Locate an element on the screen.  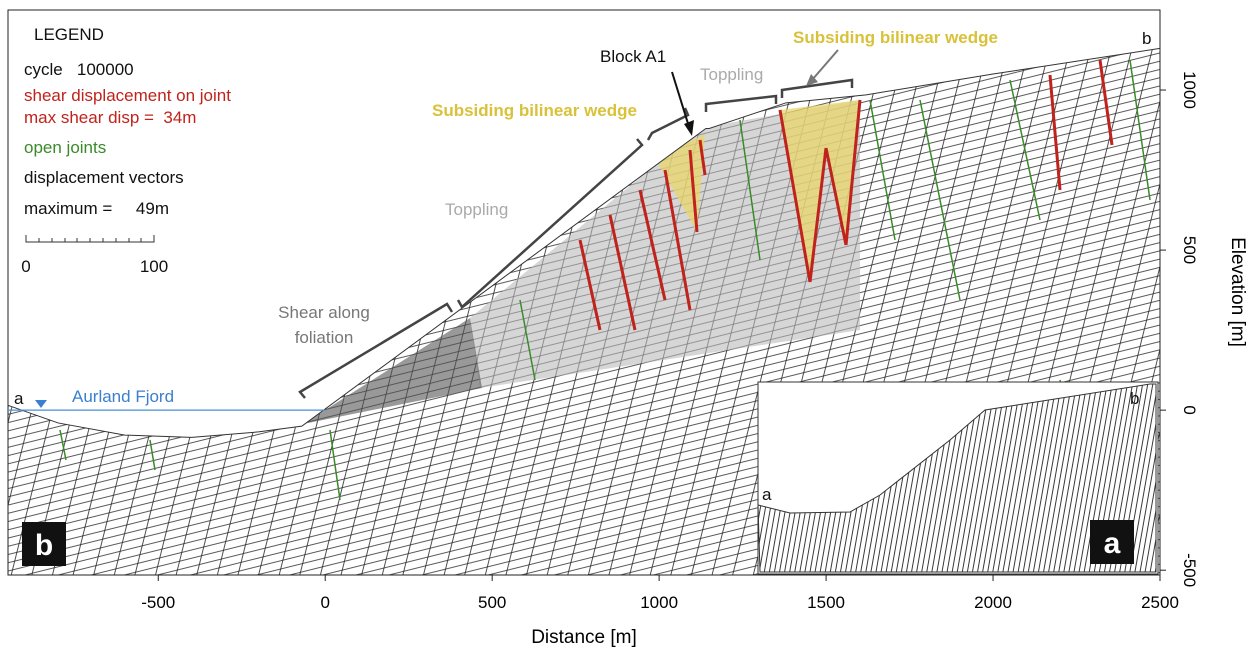
x-tick-label: -500 is located at coordinates (158, 602).